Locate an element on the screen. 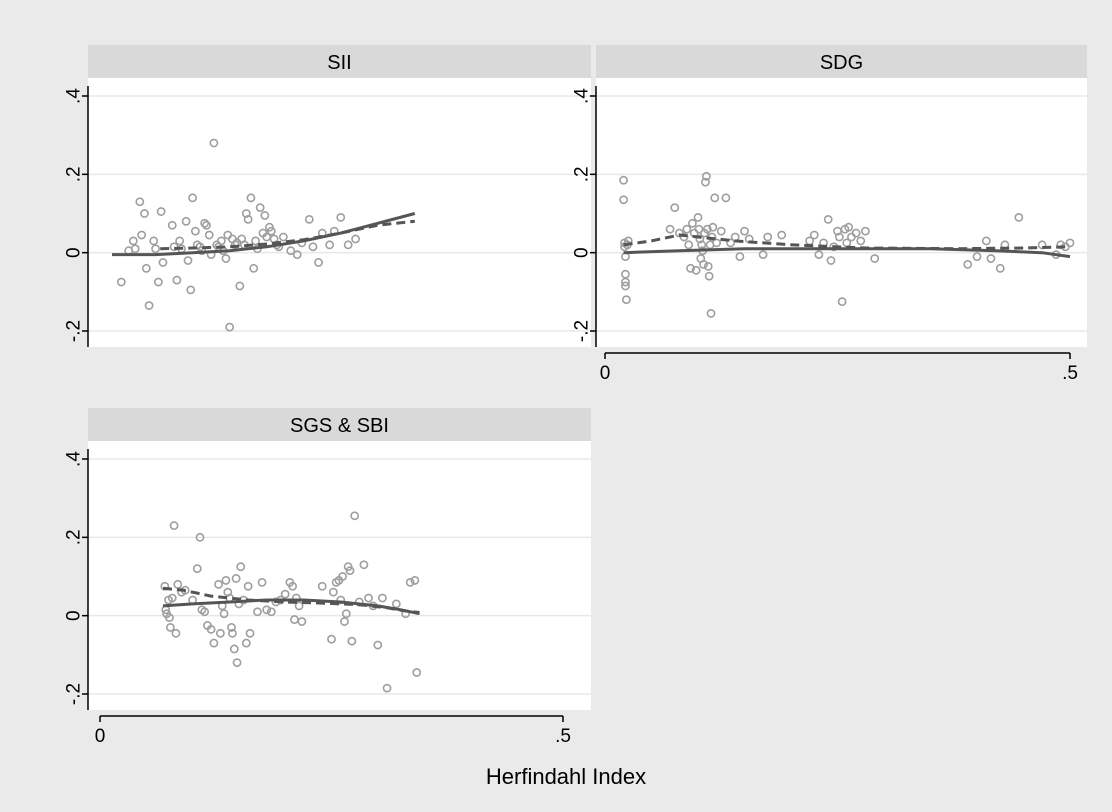 The height and width of the screenshot is (812, 1112). solid-fit-line is located at coordinates (264, 234).